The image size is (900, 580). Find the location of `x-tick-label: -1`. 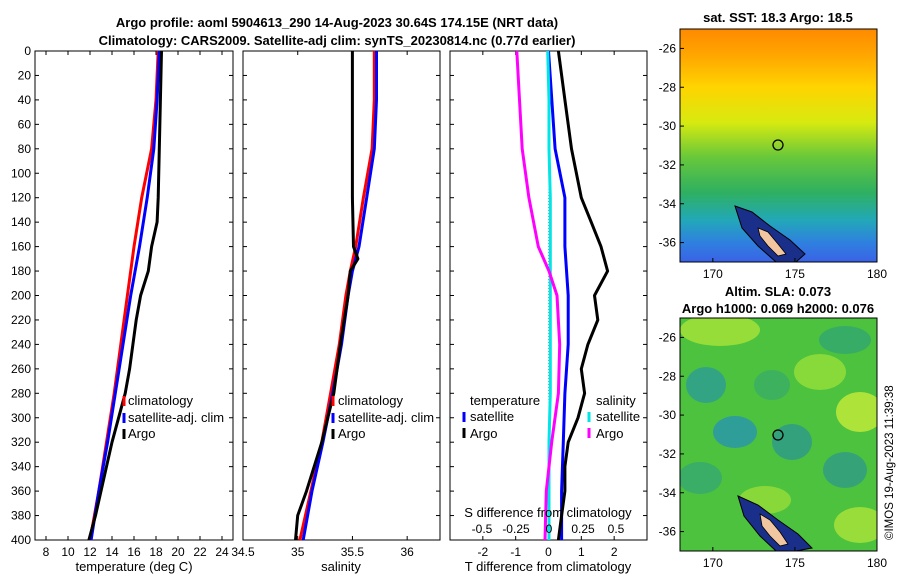

x-tick-label: -1 is located at coordinates (515, 552).